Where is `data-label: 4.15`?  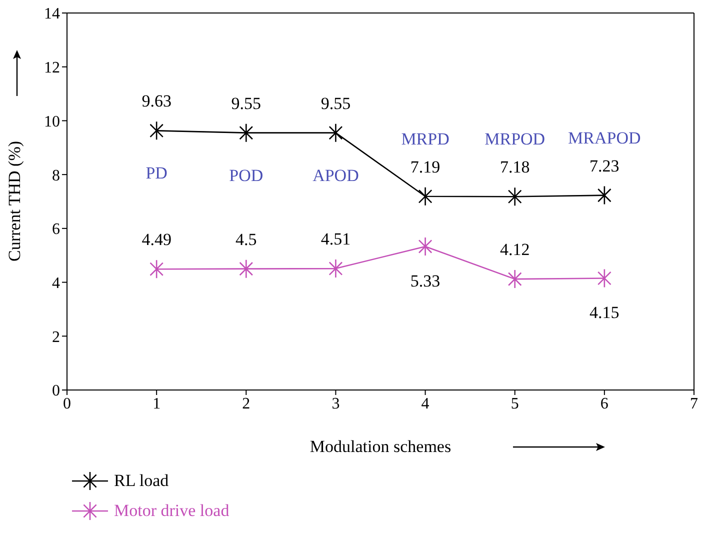 data-label: 4.15 is located at coordinates (605, 312).